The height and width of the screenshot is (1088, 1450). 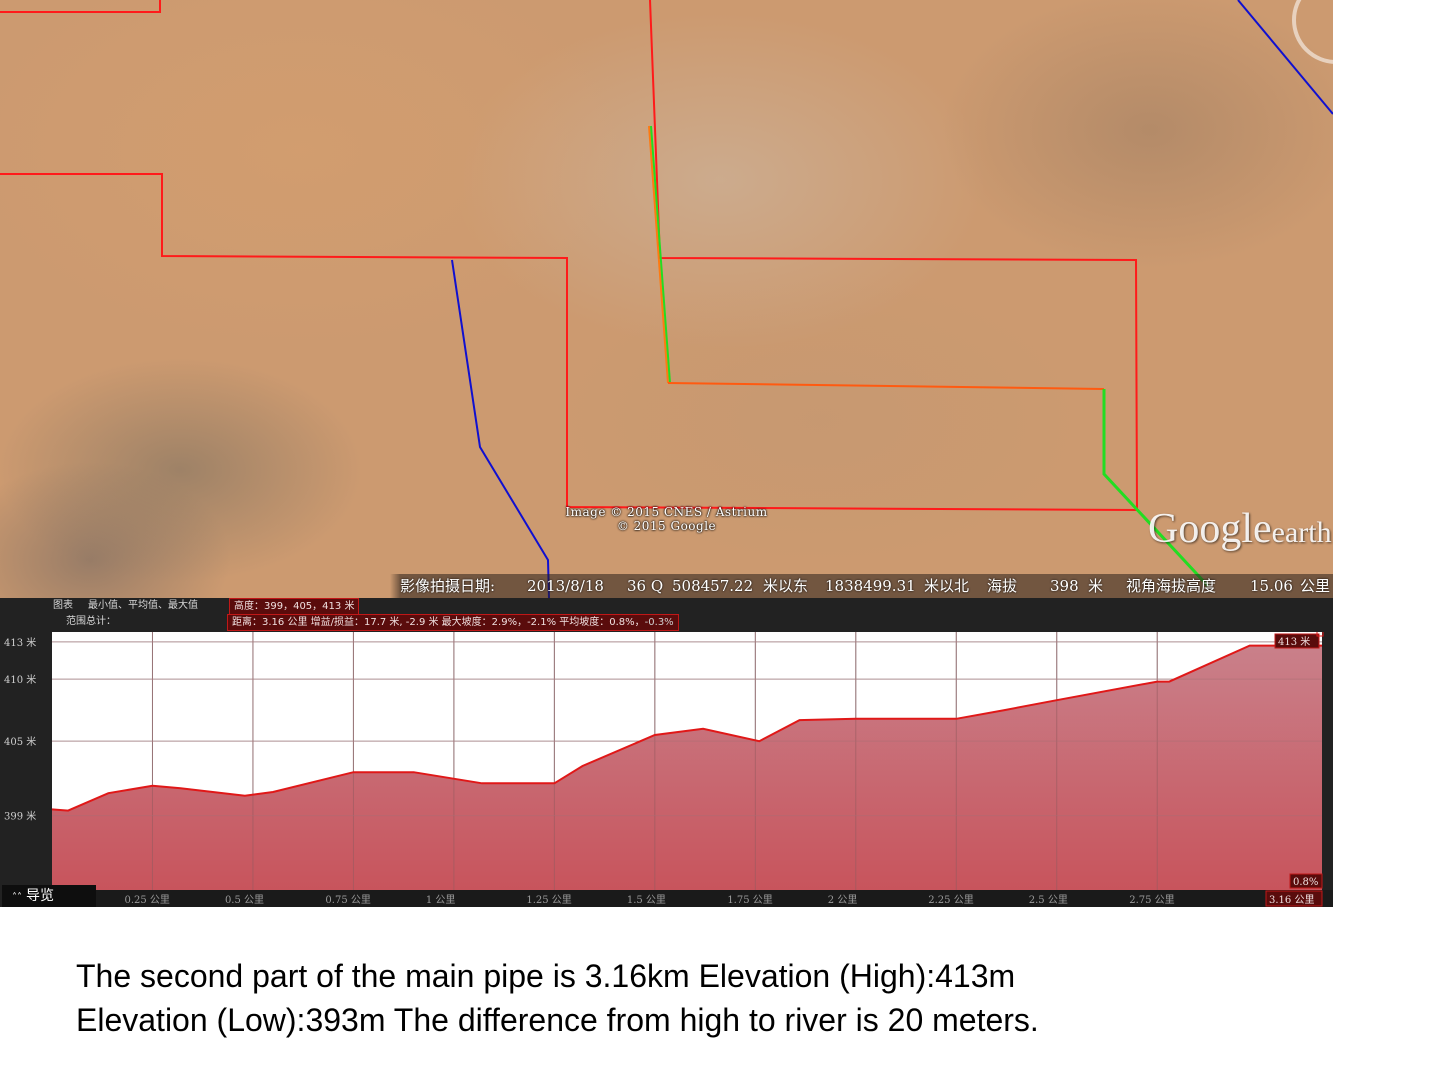 What do you see at coordinates (666, 526) in the screenshot?
I see `google-credit: © 2015 Google` at bounding box center [666, 526].